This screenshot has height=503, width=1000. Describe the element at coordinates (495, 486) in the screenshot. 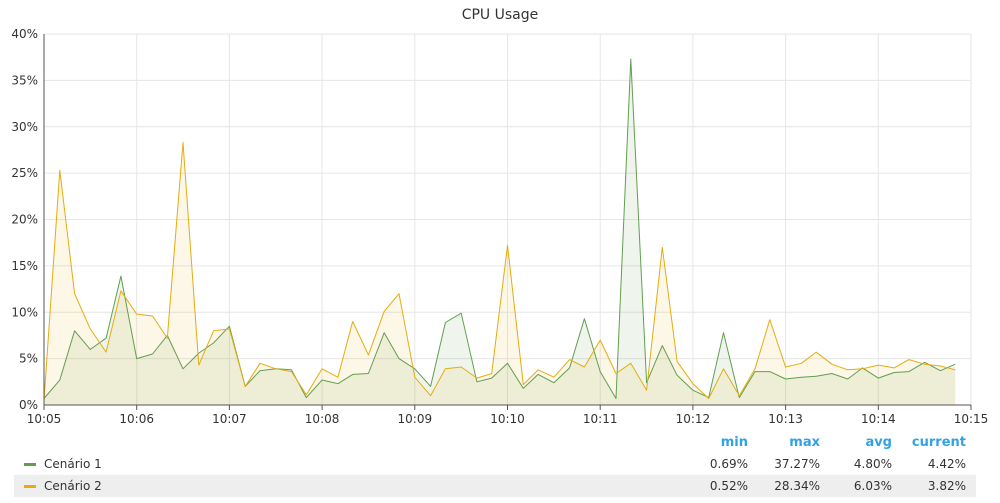

I see `legend-row-cenario-2: Cenário 2 0.52% 28.34% 6.03% 3.82%` at that location.